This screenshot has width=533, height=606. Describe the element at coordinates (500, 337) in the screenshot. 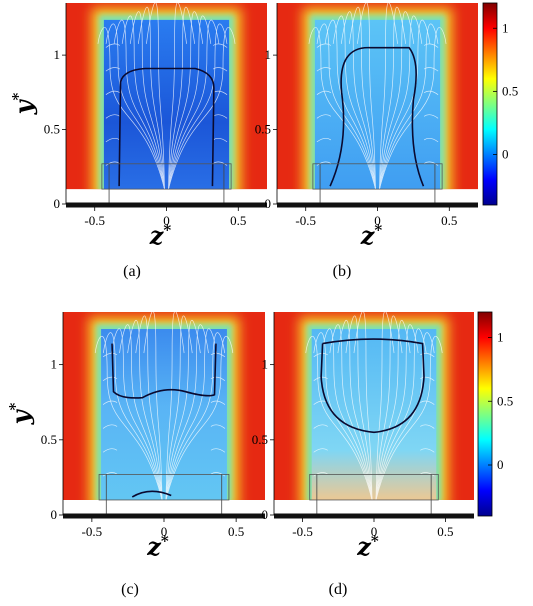

I see `colorbar-bottom-tick-label: 1` at that location.